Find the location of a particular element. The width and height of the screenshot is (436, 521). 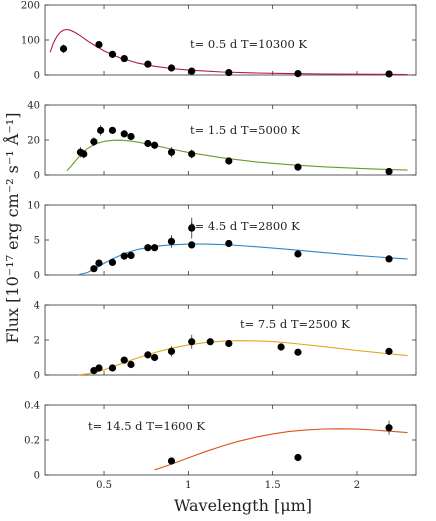

panel-annotation: t= 14.5 d T=1600 K is located at coordinates (146, 426).